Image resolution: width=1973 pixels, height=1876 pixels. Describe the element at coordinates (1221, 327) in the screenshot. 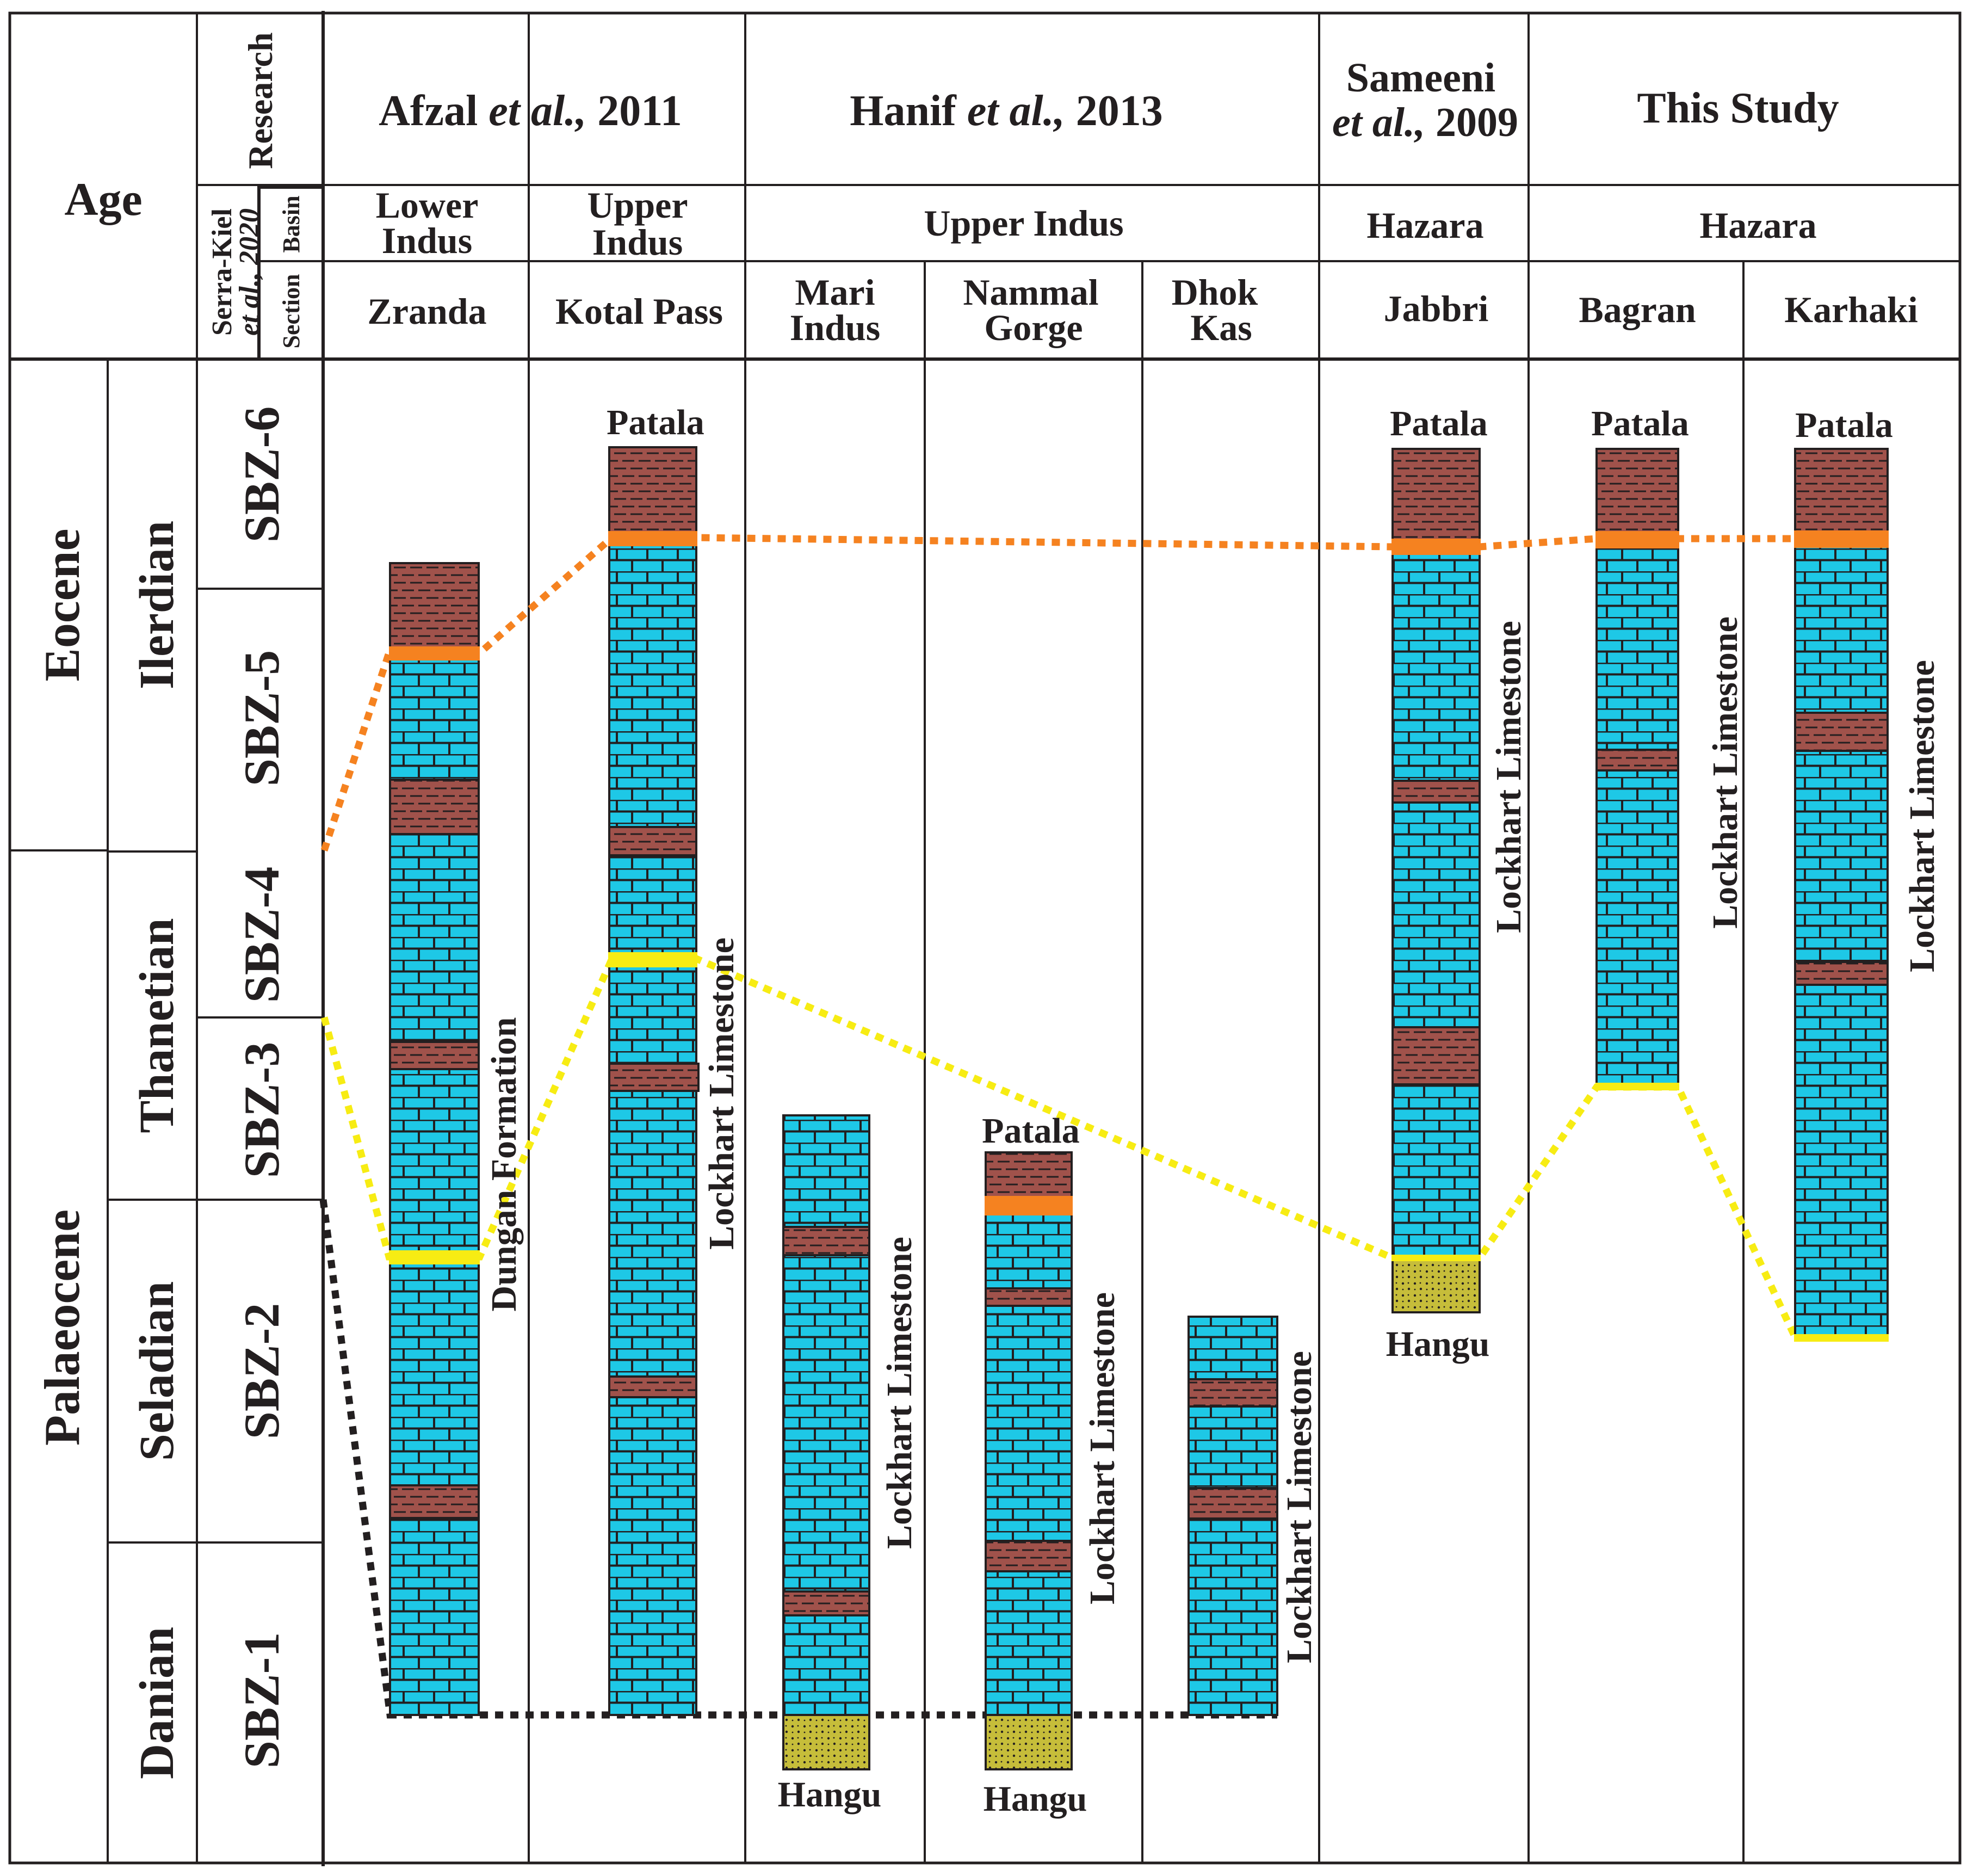

I see `section-dhok-kas-2: Kas` at that location.